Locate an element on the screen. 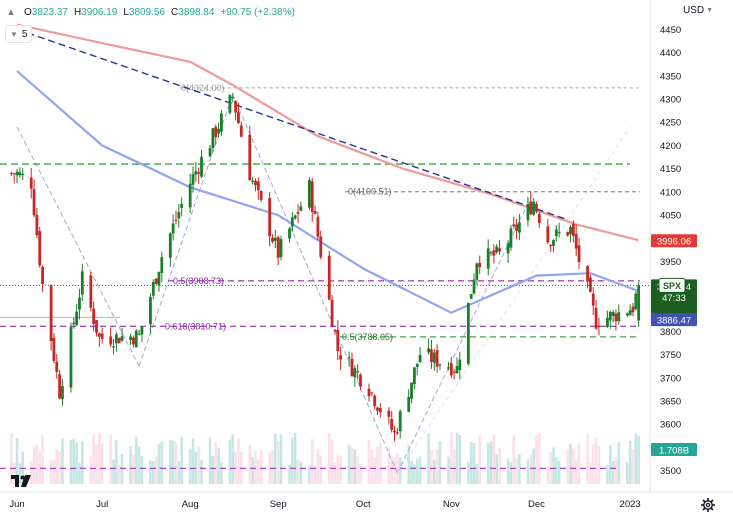 This screenshot has height=521, width=733. ma-red-price-tag: 3996.06 is located at coordinates (674, 241).